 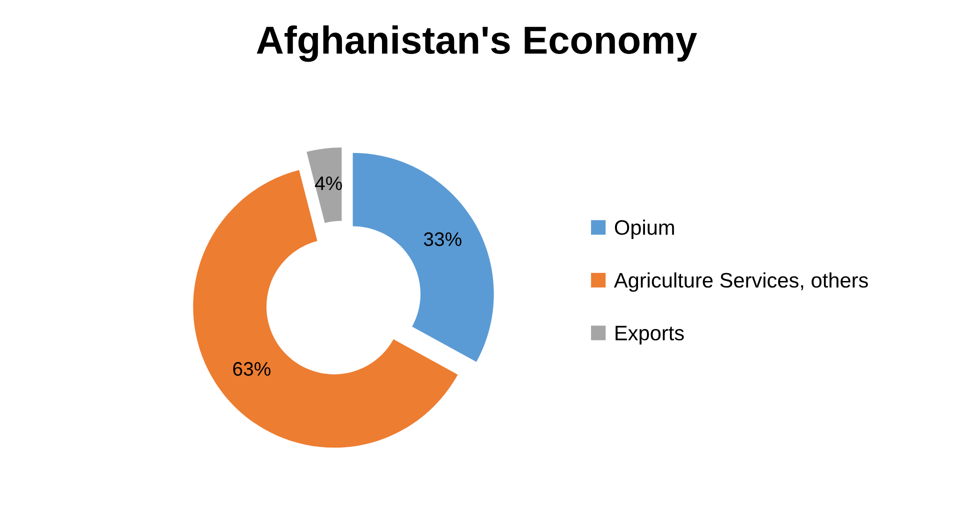 What do you see at coordinates (741, 282) in the screenshot?
I see `legend-label: Agriculture Services, others` at bounding box center [741, 282].